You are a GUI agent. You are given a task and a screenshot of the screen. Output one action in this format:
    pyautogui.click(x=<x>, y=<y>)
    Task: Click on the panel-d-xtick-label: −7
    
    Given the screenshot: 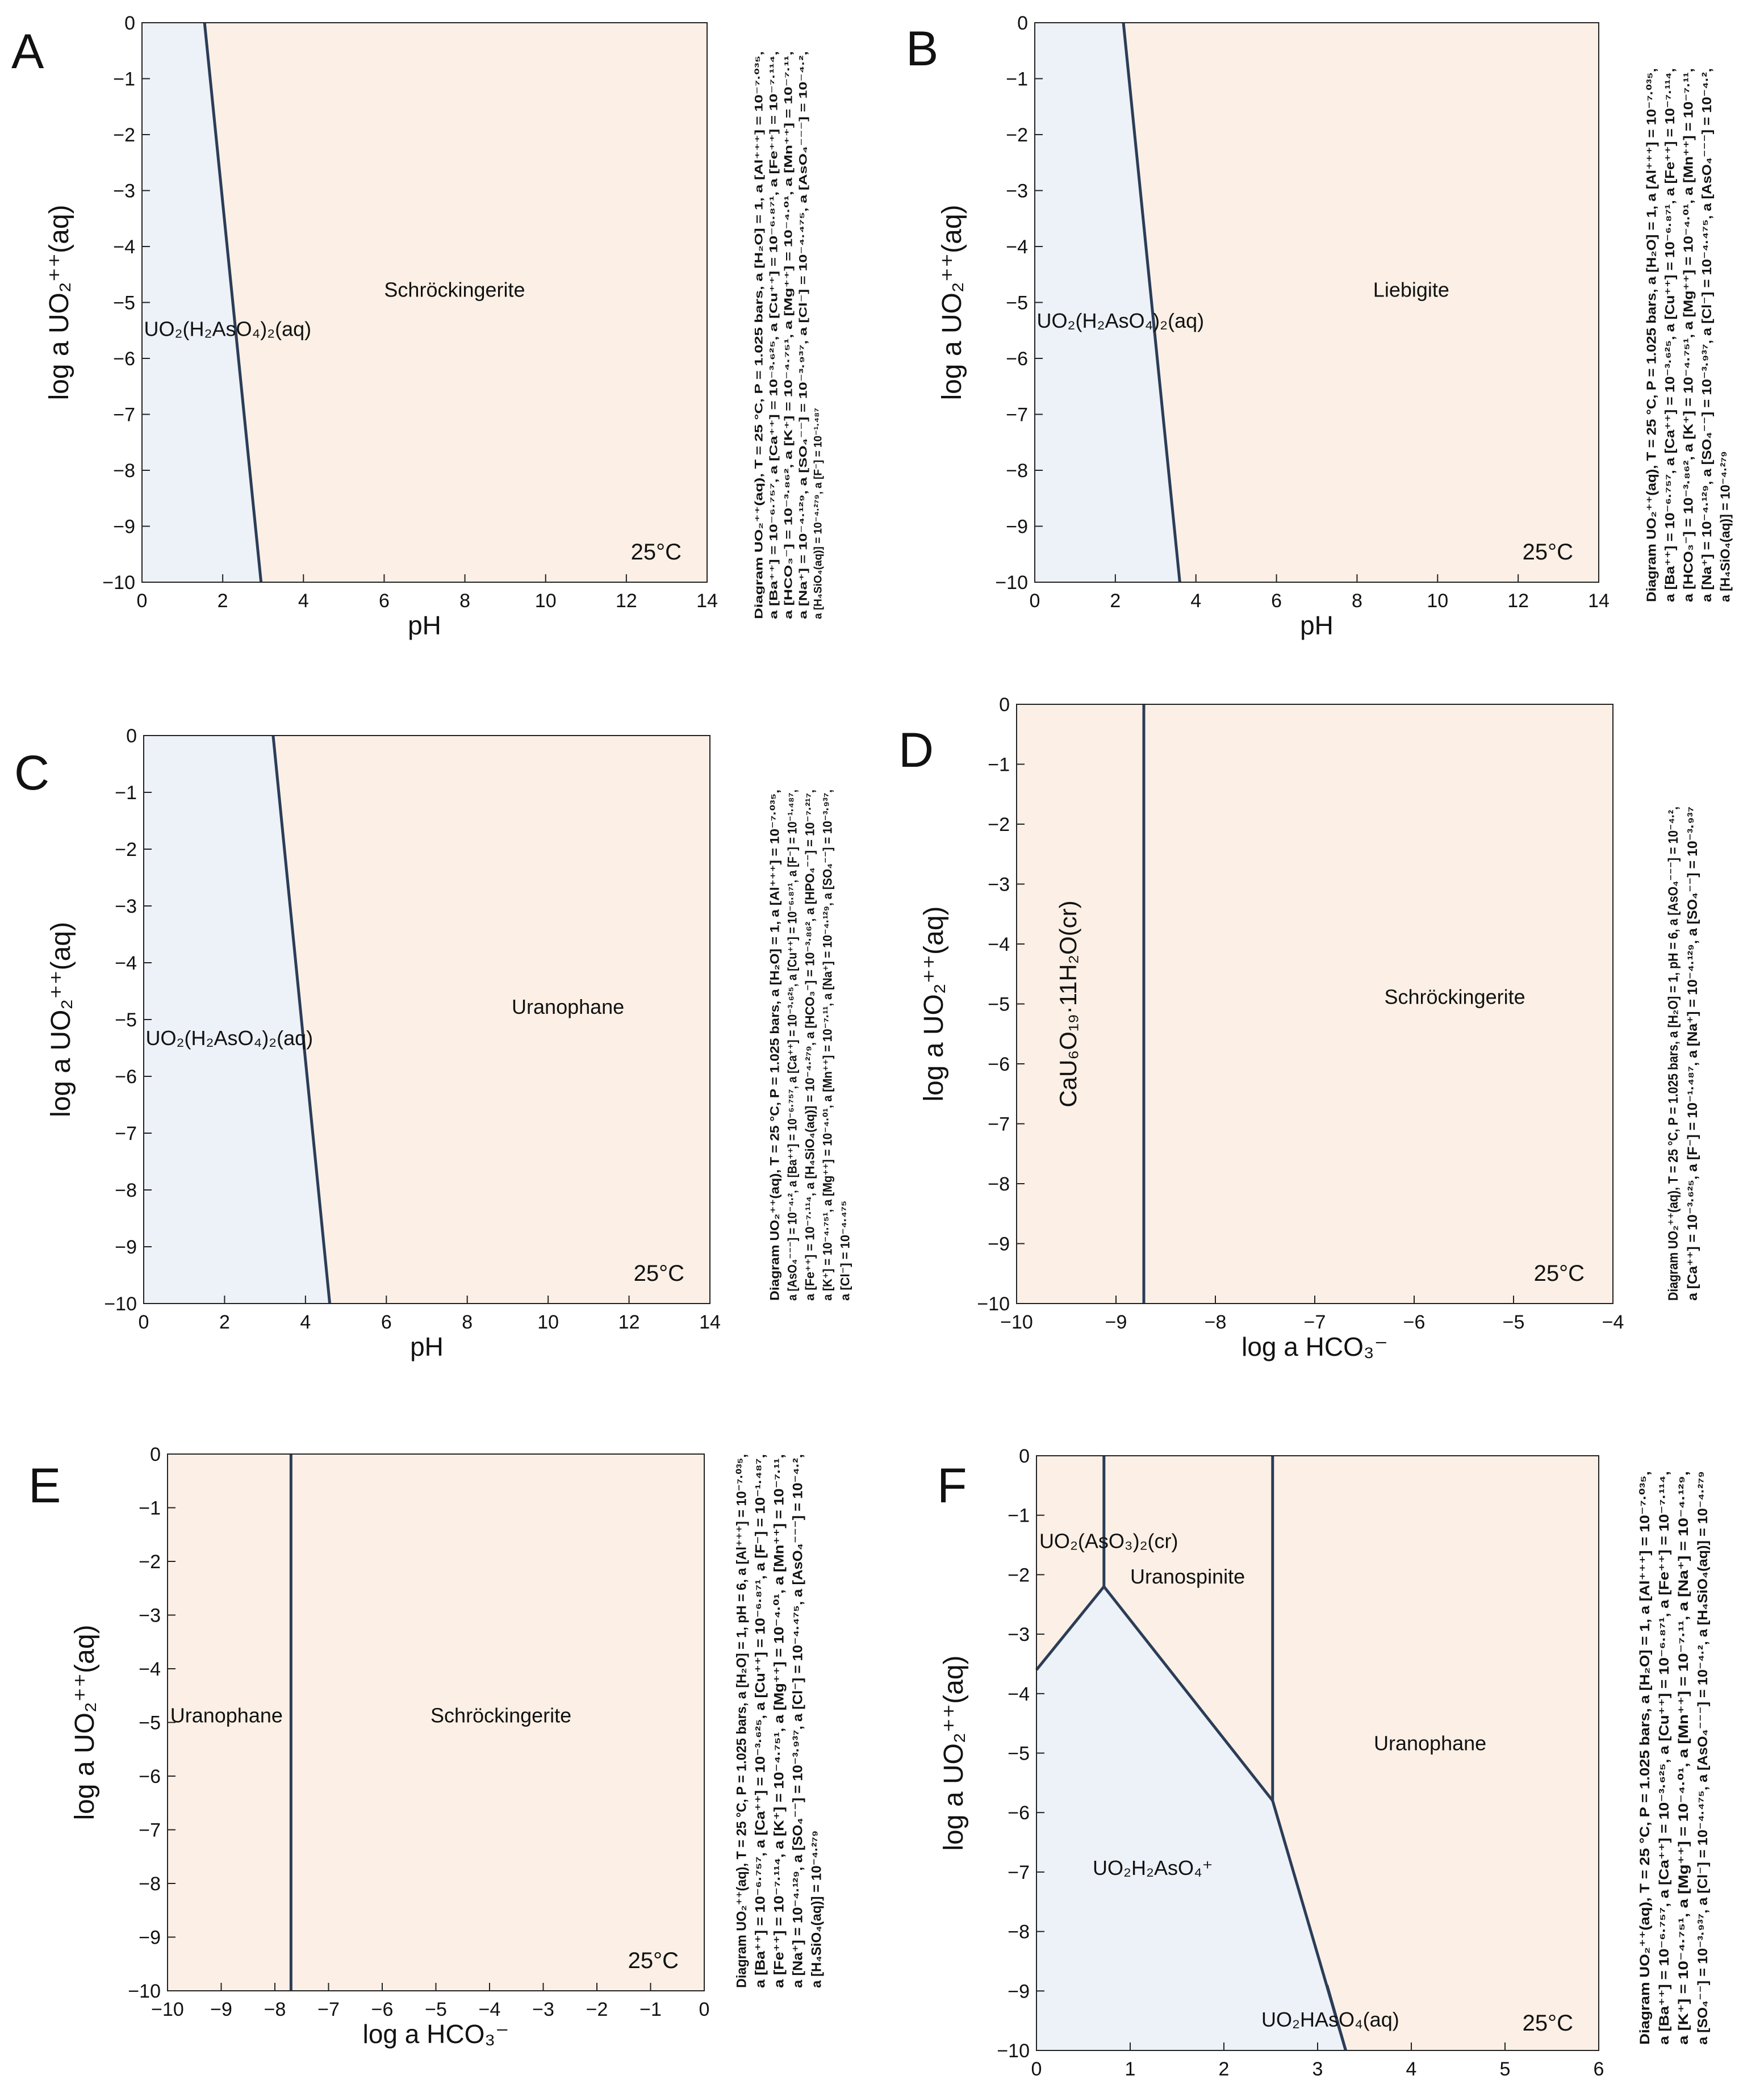 What is the action you would take?
    pyautogui.click(x=1315, y=1322)
    